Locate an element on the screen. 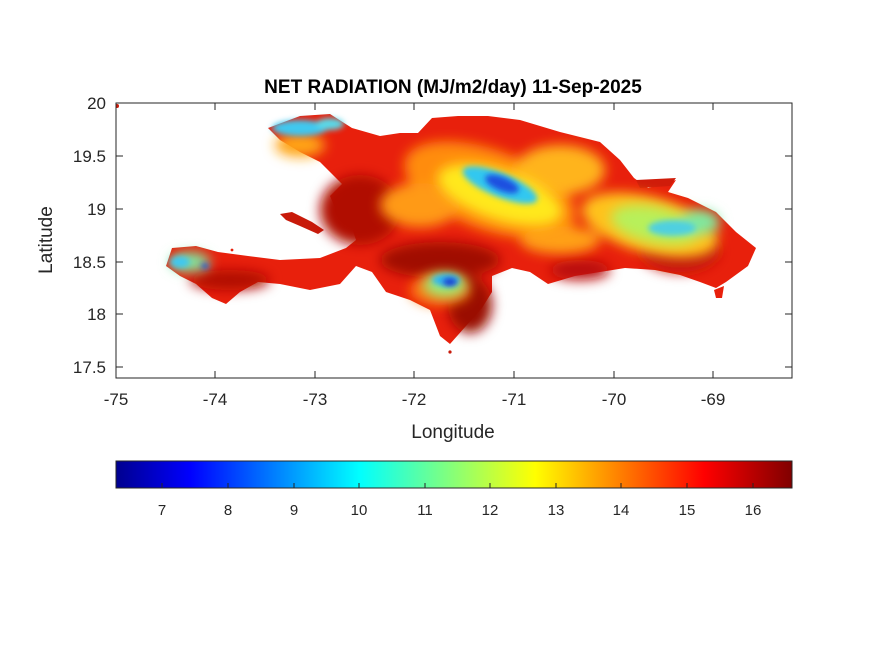 The image size is (875, 656). x-tick-label: -74 is located at coordinates (215, 399).